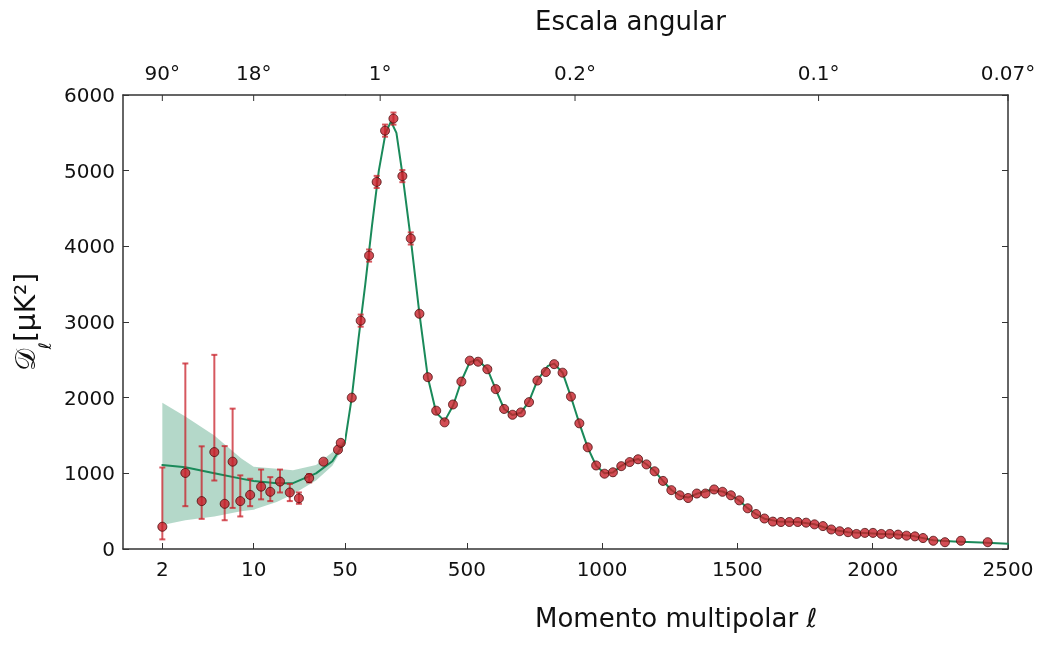  What do you see at coordinates (380, 73) in the screenshot?
I see `annotation: 1°` at bounding box center [380, 73].